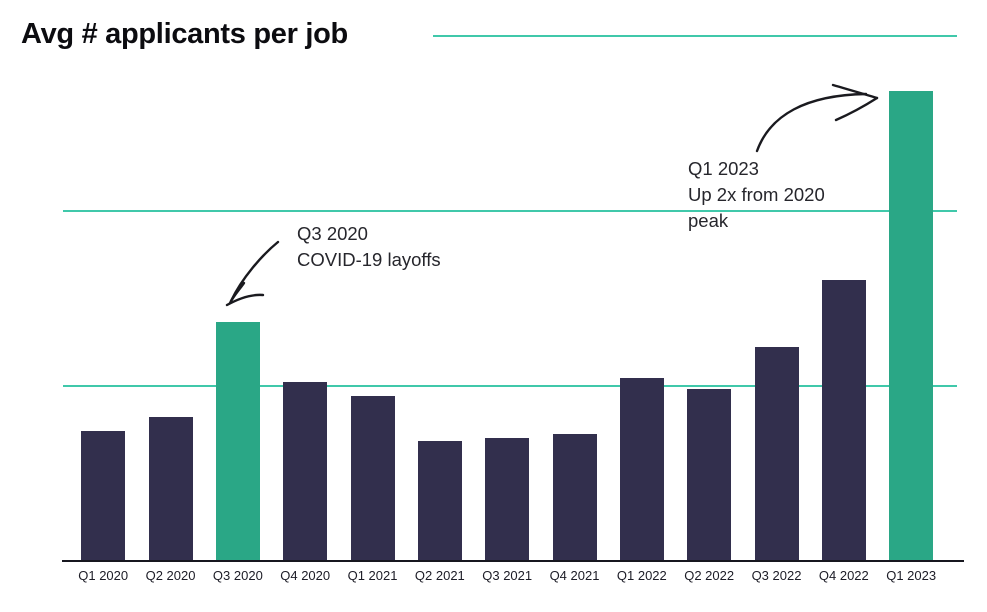 This screenshot has height=612, width=987. What do you see at coordinates (709, 575) in the screenshot?
I see `x-axis-label-q2-2022: Q2 2022` at bounding box center [709, 575].